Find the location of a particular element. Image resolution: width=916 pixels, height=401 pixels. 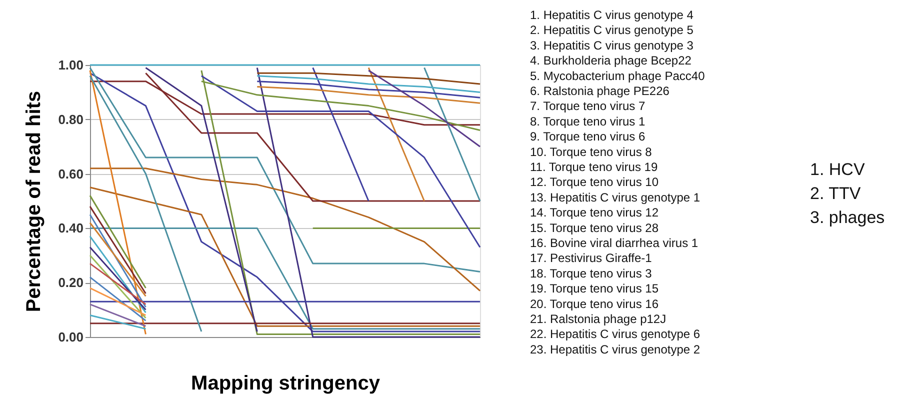

text: 8. Torque teno virus 1 is located at coordinates (588, 121).